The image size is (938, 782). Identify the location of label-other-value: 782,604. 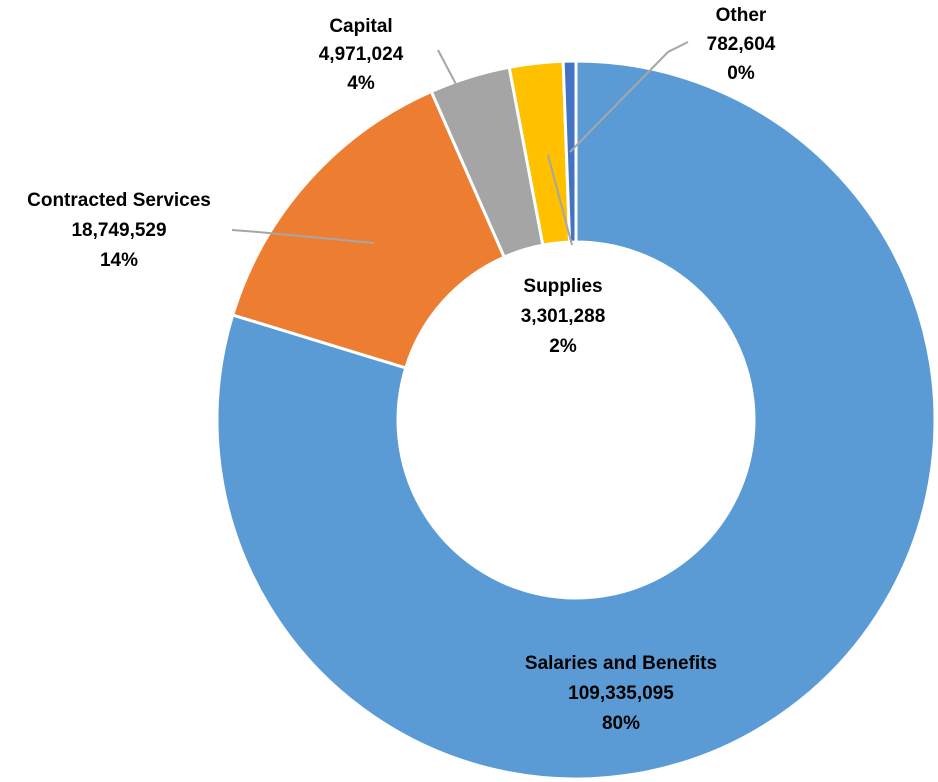
(741, 44).